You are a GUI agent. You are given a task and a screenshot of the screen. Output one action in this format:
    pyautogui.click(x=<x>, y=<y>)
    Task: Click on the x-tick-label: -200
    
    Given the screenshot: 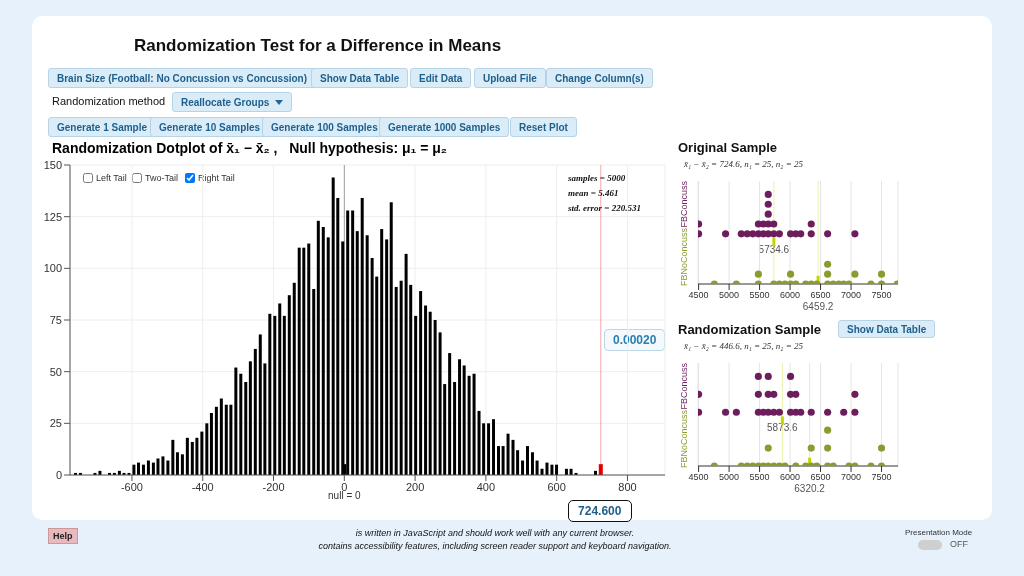 What is the action you would take?
    pyautogui.click(x=273, y=486)
    